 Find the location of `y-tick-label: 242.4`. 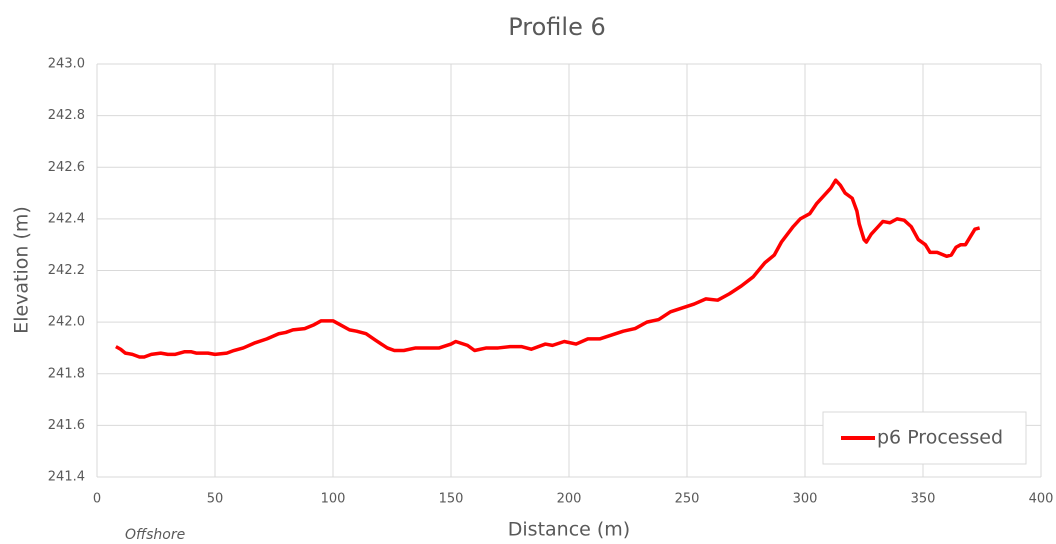

y-tick-label: 242.4 is located at coordinates (66, 218).